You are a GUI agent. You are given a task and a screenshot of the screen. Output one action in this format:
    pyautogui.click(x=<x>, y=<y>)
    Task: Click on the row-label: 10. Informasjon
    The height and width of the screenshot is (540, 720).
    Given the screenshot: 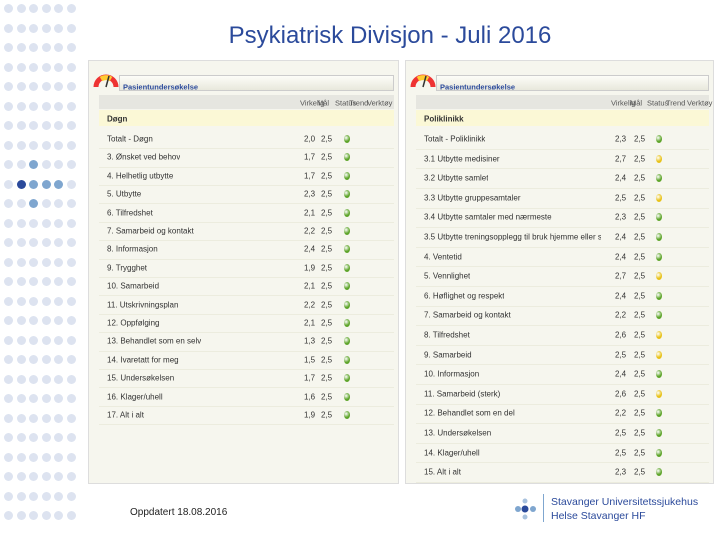 What is the action you would take?
    pyautogui.click(x=452, y=374)
    